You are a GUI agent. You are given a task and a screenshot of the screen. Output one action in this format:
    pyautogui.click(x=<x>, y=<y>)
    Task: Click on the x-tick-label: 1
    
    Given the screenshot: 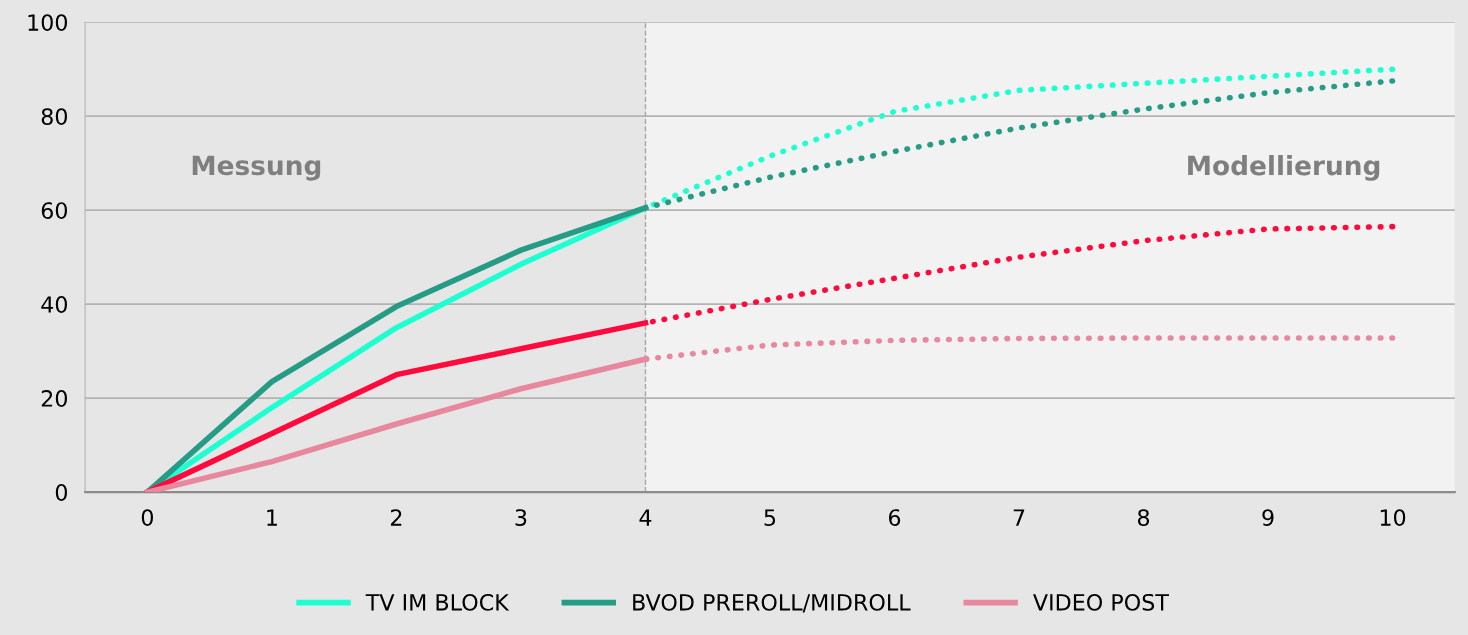 What is the action you would take?
    pyautogui.click(x=272, y=517)
    